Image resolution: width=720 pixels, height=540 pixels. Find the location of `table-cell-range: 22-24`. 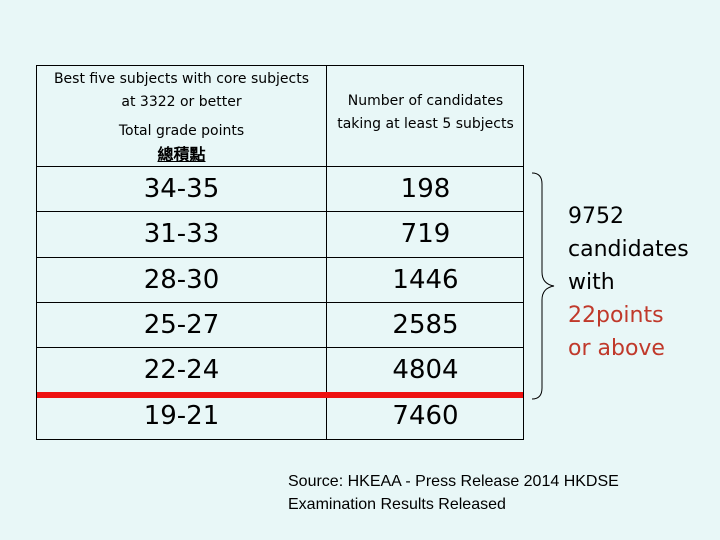

table-cell-range: 22-24 is located at coordinates (181, 370).